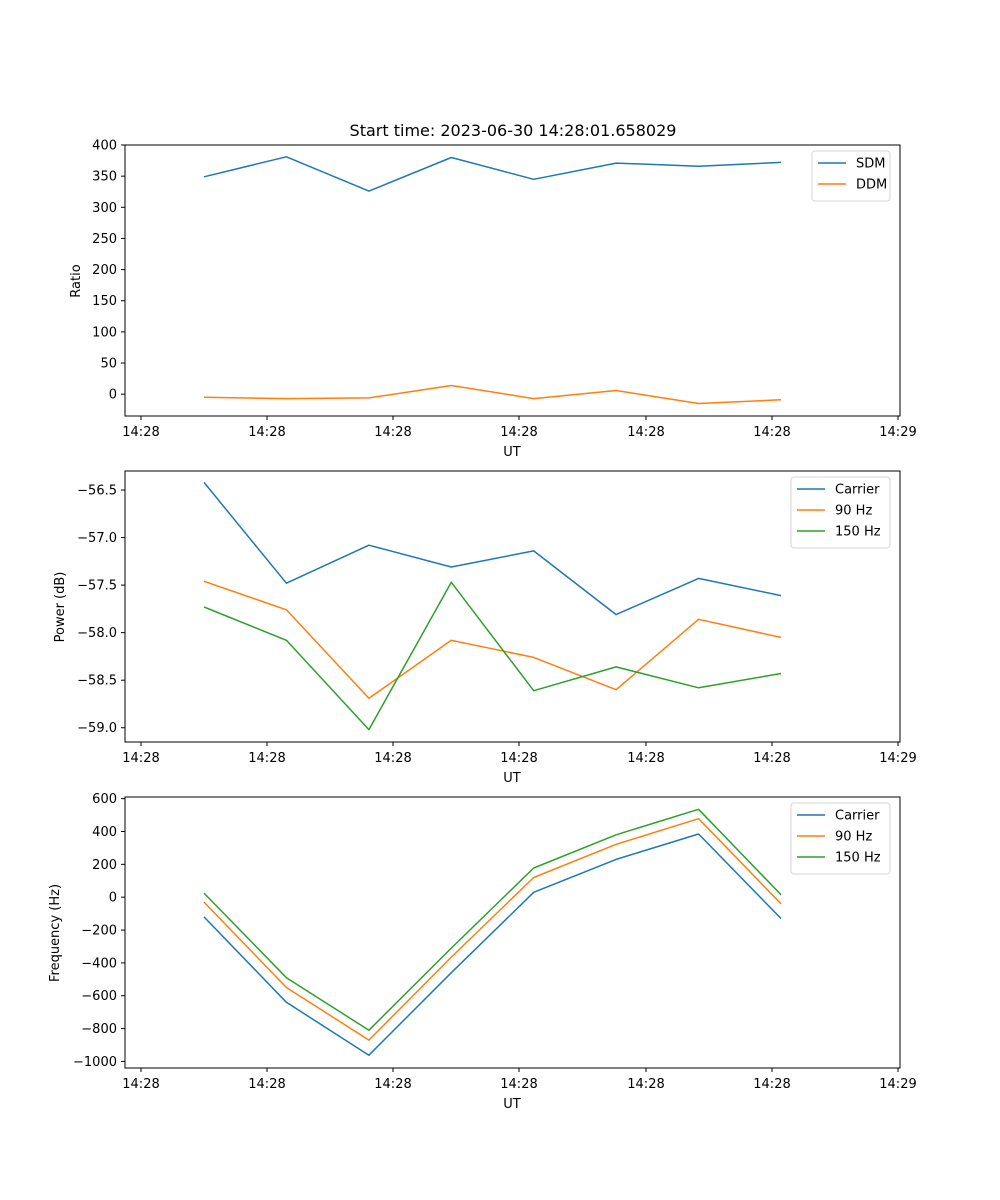 The image size is (1000, 1200). I want to click on power-y-tick-label: −56.5, so click(97, 491).